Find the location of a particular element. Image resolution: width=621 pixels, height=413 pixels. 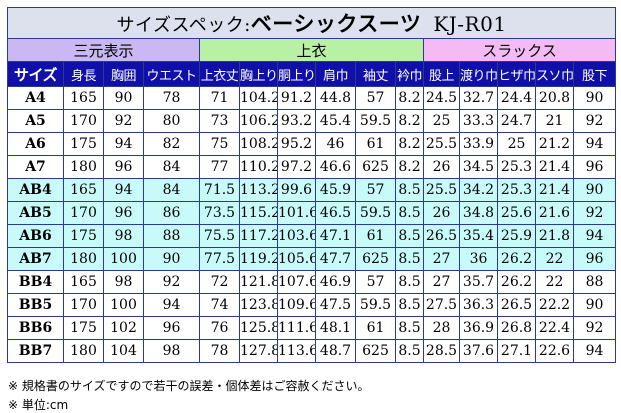

table-cell: 21.4 is located at coordinates (554, 190).